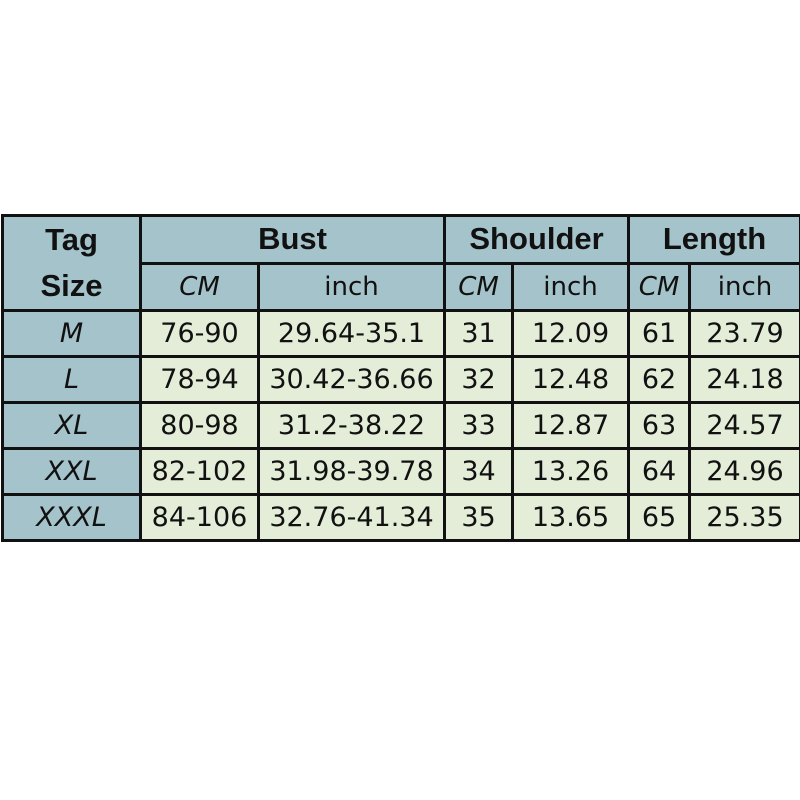 The image size is (800, 800). What do you see at coordinates (479, 425) in the screenshot?
I see `table-cell: 33` at bounding box center [479, 425].